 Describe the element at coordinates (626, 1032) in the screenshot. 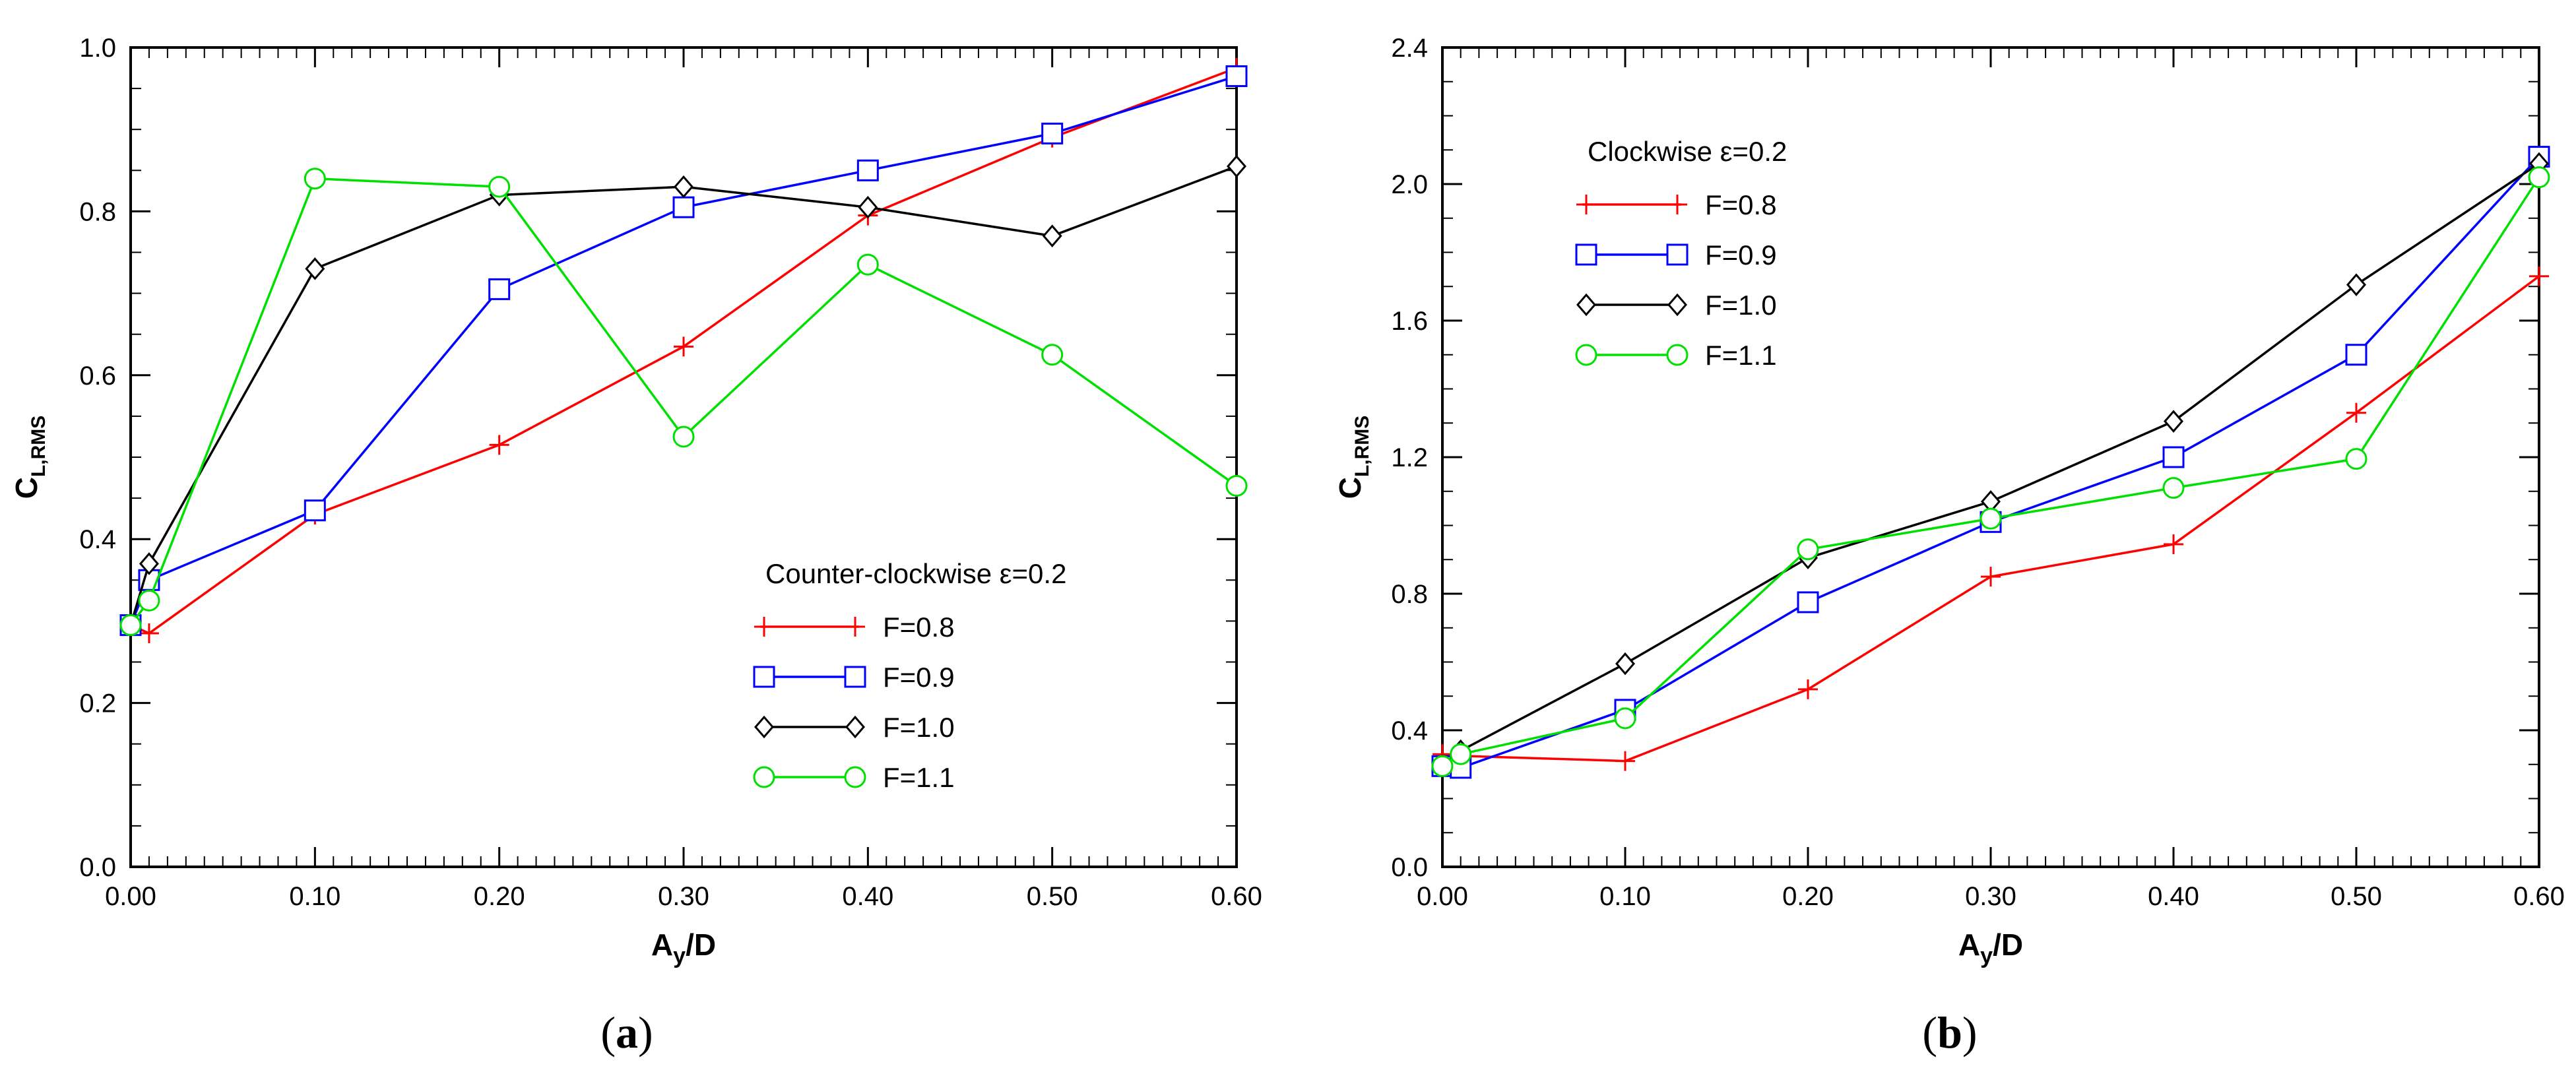

I see `panel-caption: (a)` at that location.